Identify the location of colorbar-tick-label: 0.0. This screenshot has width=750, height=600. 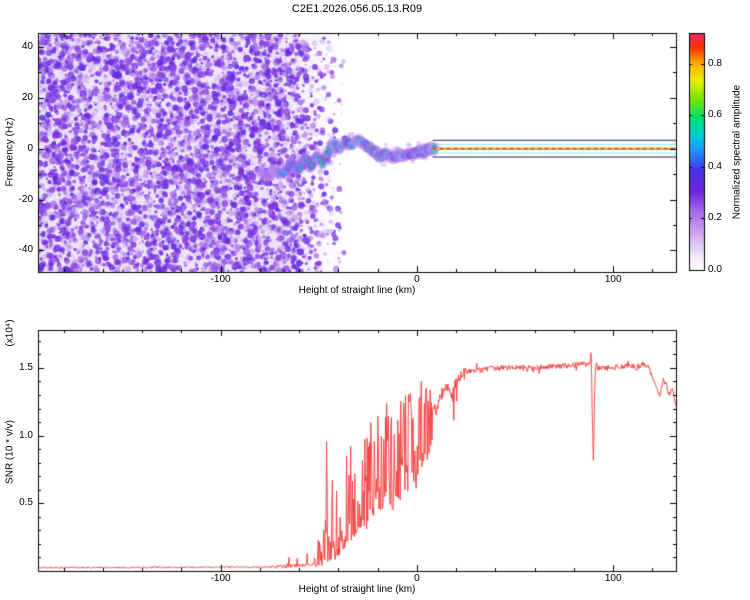
(715, 269).